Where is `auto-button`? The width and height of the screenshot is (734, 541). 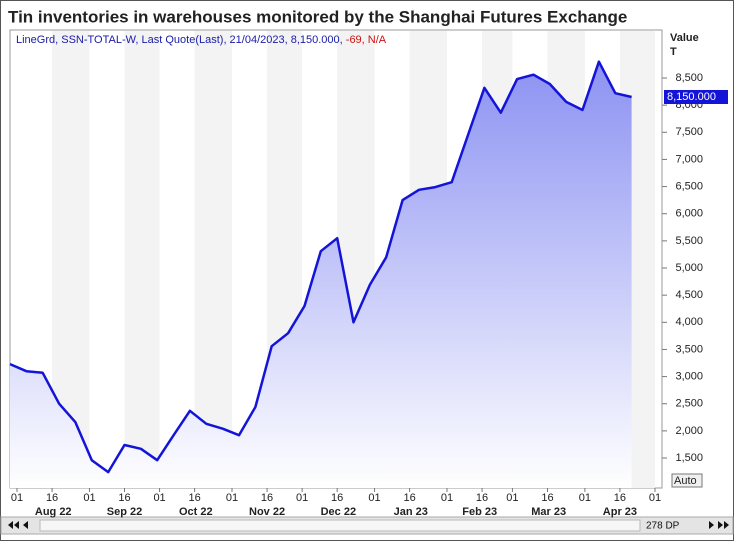
auto-button is located at coordinates (687, 480).